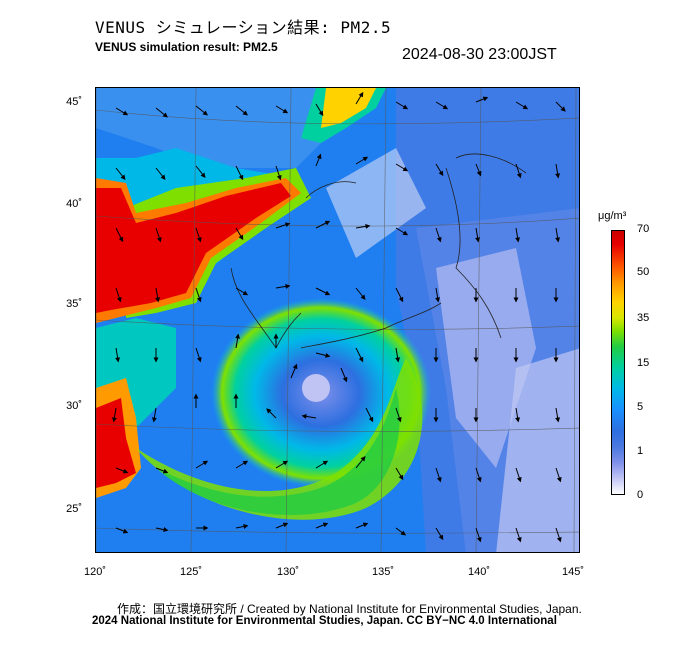 This screenshot has height=649, width=700. I want to click on colorbar-label-35: 35, so click(643, 318).